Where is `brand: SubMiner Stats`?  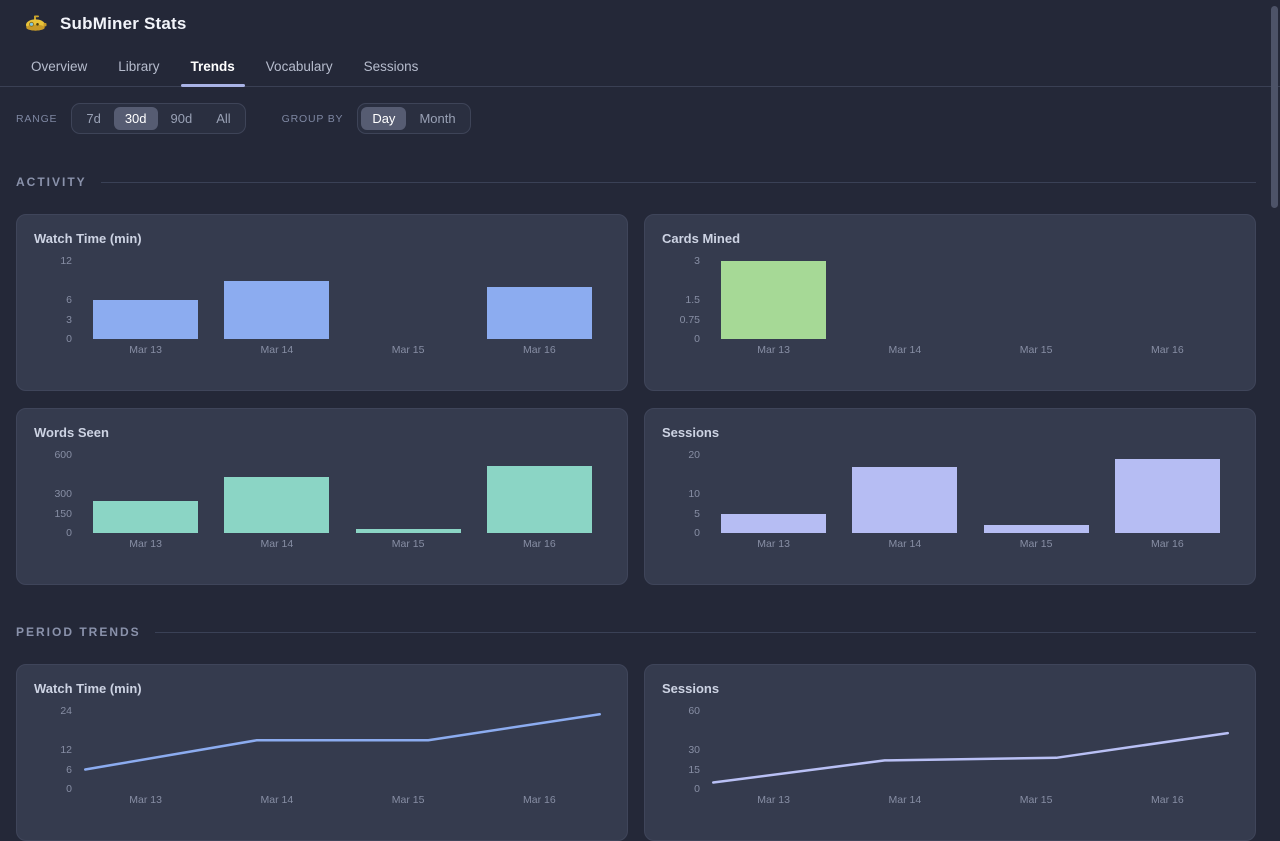 brand: SubMiner Stats is located at coordinates (640, 24).